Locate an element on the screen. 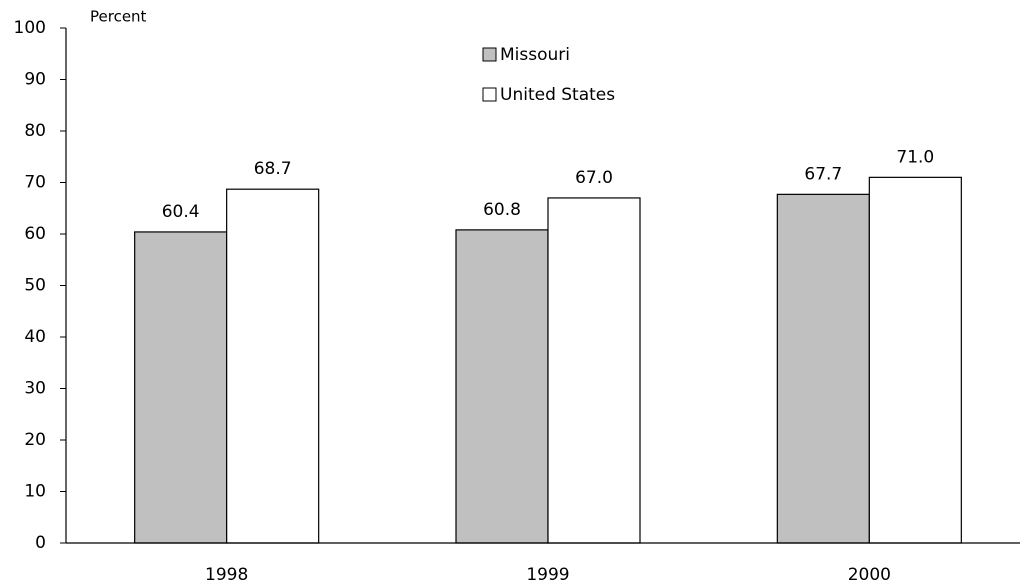 The width and height of the screenshot is (1026, 585). value-label: 60.8 is located at coordinates (502, 210).